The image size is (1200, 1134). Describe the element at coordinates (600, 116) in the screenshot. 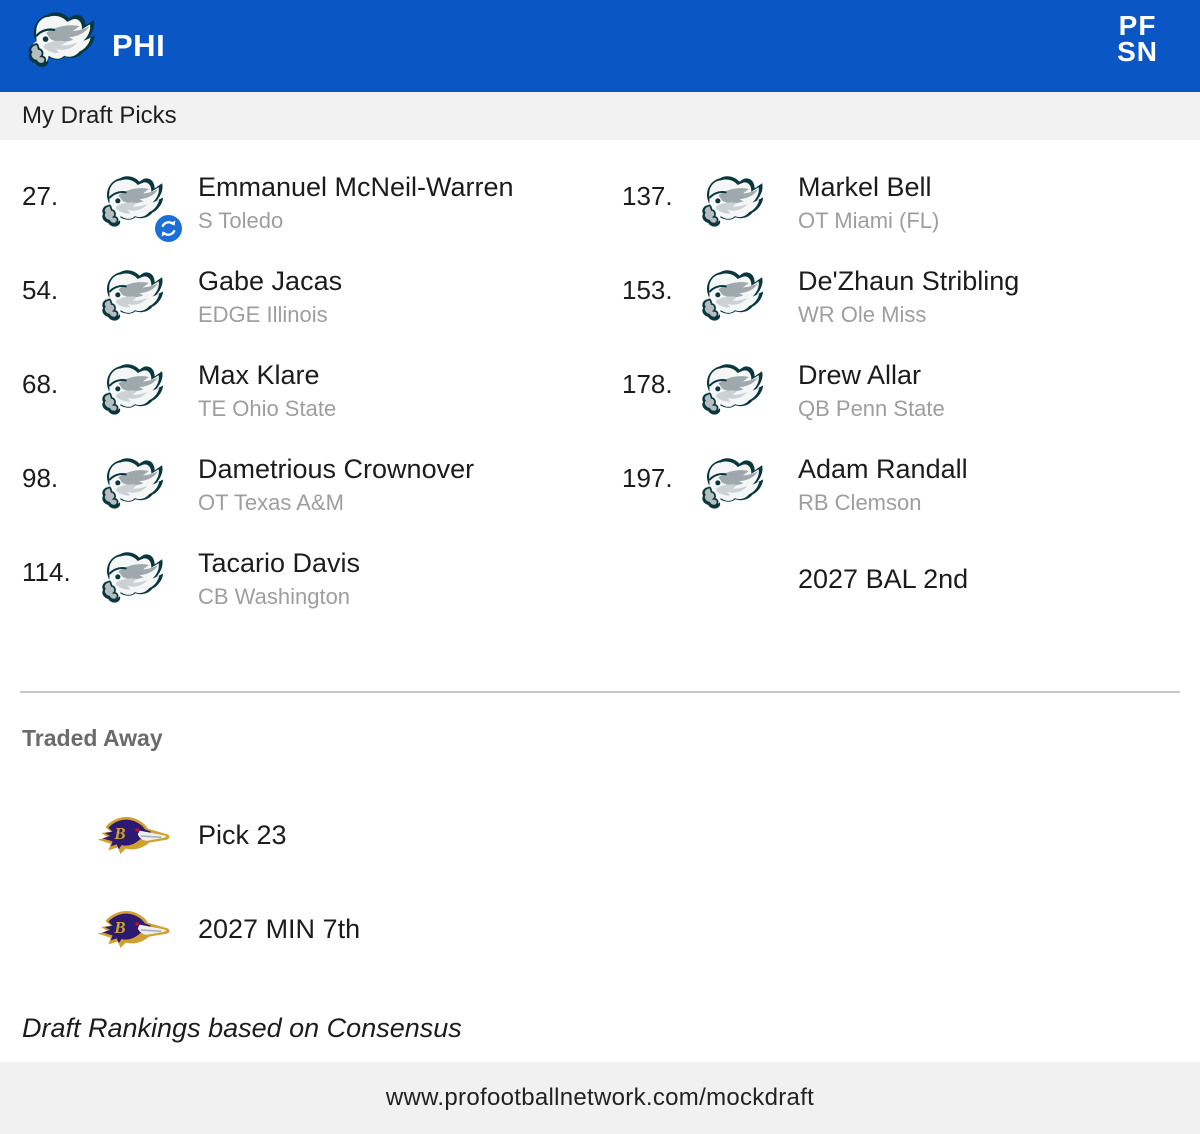

I see `my-draft-picks-bar: My Draft Picks` at that location.